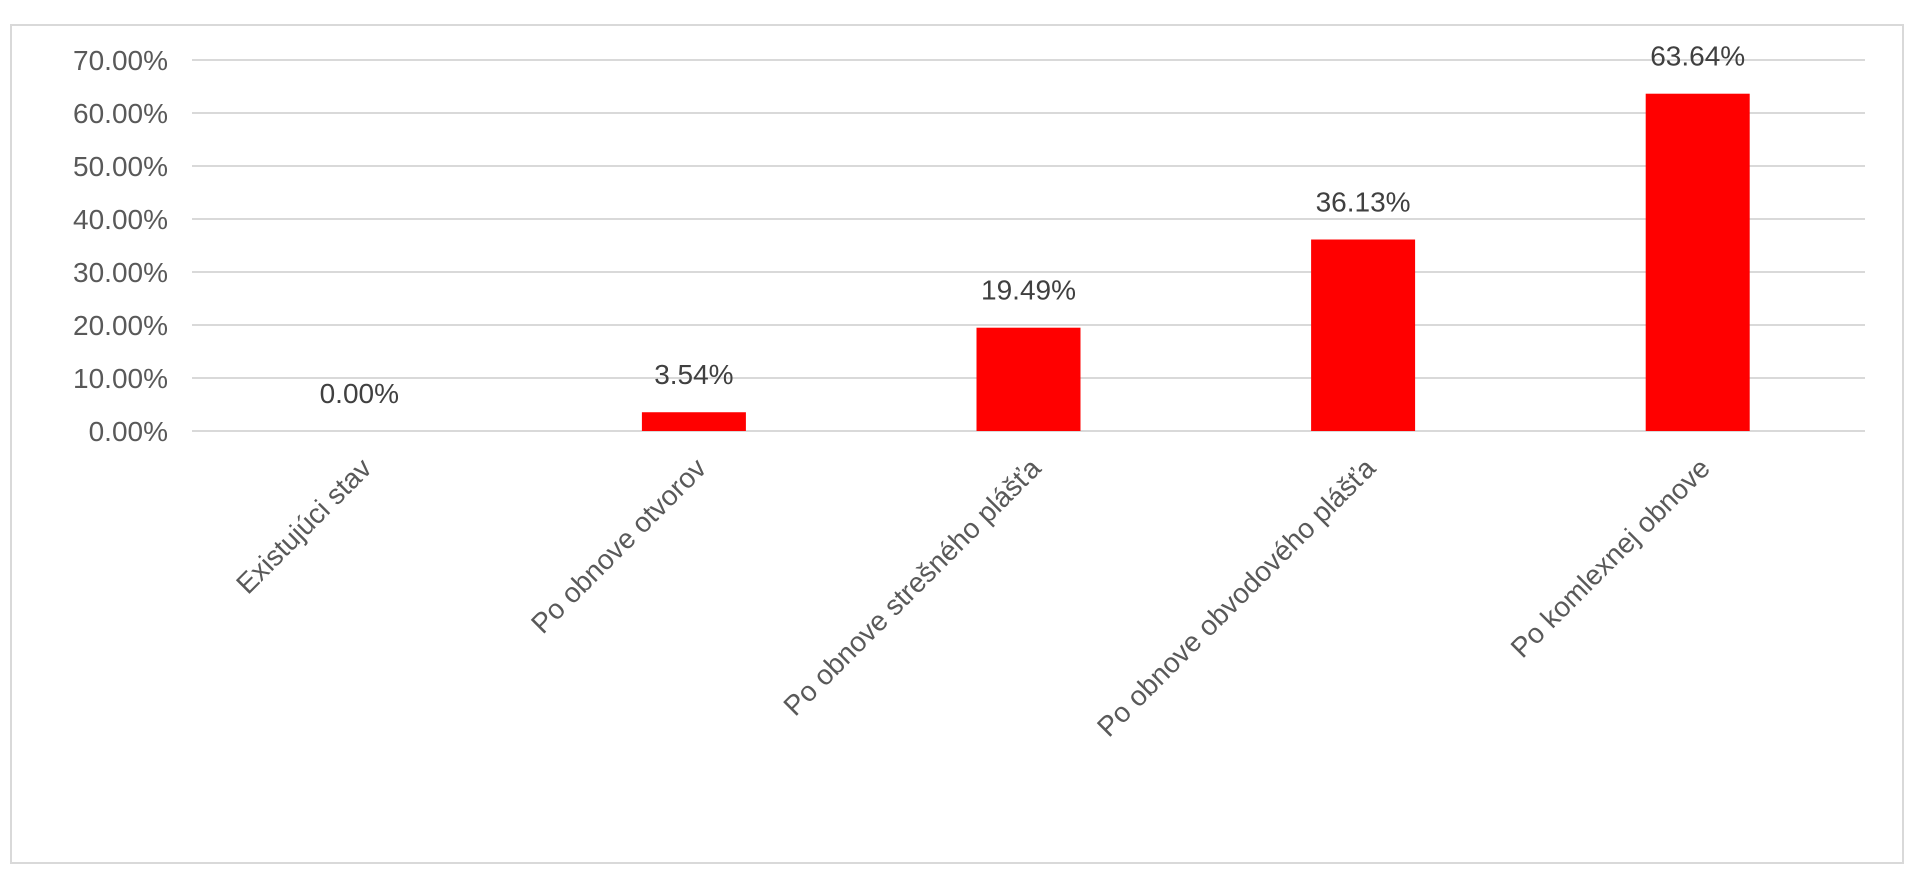 The width and height of the screenshot is (1917, 887). What do you see at coordinates (120, 166) in the screenshot?
I see `y-tick-label: 50.00%` at bounding box center [120, 166].